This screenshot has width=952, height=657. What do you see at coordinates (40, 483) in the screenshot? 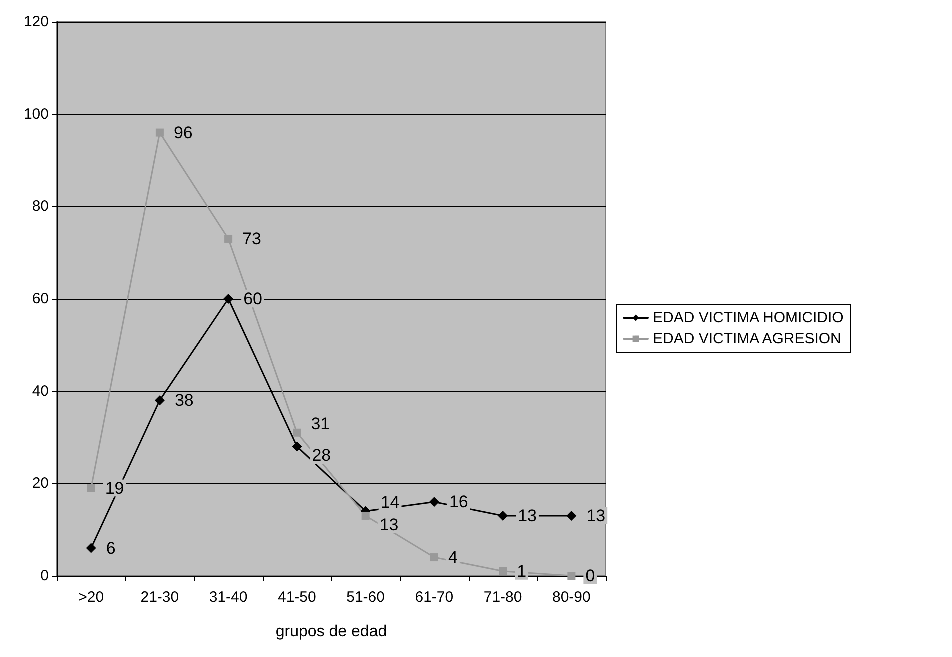
I see `y-tick-label: 20` at bounding box center [40, 483].